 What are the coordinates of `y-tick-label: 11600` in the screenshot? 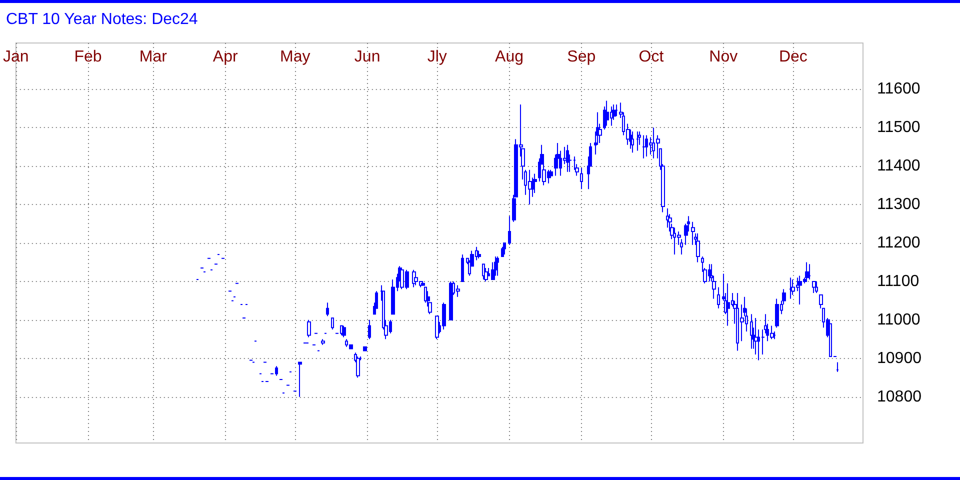 It's located at (898, 89).